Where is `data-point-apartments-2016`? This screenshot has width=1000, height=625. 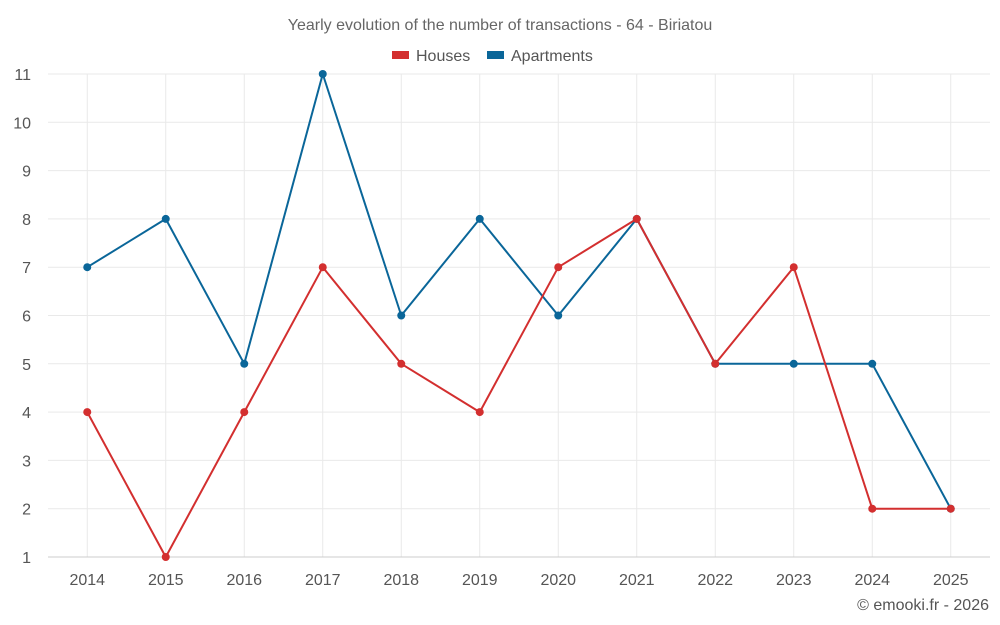 data-point-apartments-2016 is located at coordinates (244, 363).